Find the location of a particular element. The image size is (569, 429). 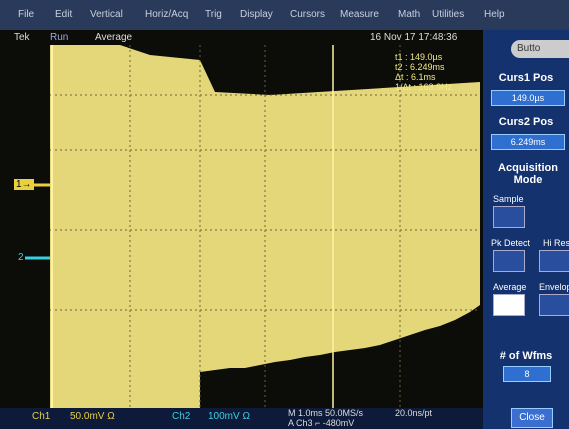

resolution: 20.0ns/pt is located at coordinates (414, 413).